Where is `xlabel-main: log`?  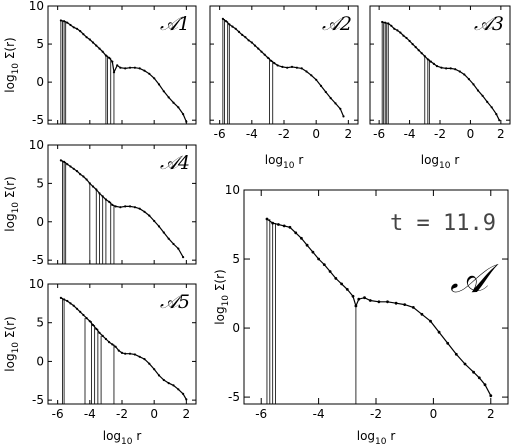 xlabel-main: log is located at coordinates (274, 160).